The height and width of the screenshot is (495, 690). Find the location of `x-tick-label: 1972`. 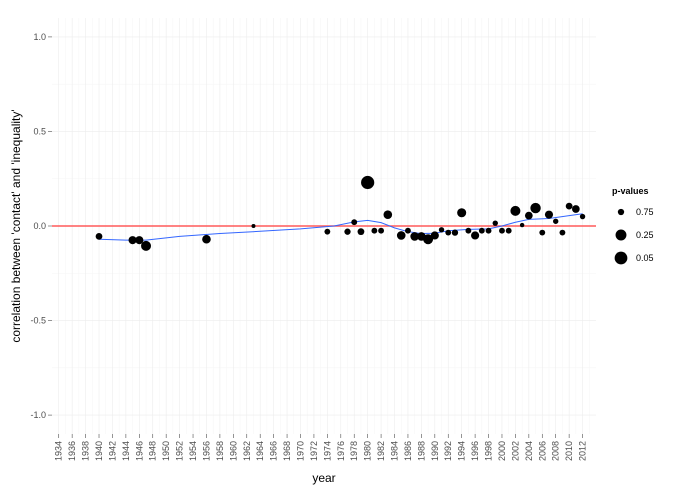

x-tick-label: 1972 is located at coordinates (314, 451).